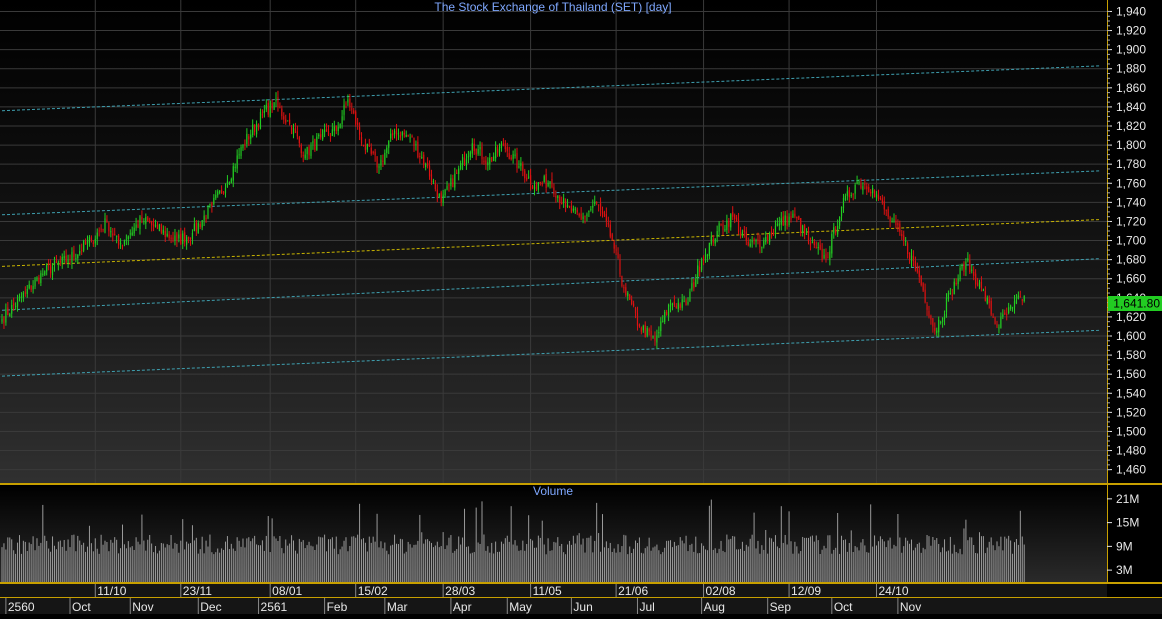  I want to click on date-label: 08/01, so click(287, 591).